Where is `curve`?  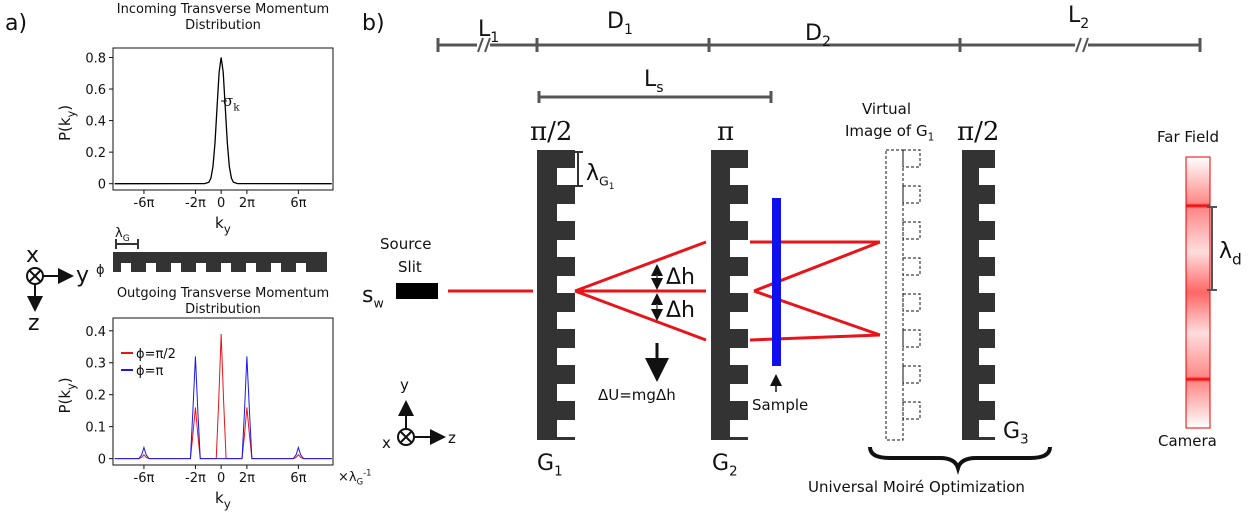
curve is located at coordinates (223, 121).